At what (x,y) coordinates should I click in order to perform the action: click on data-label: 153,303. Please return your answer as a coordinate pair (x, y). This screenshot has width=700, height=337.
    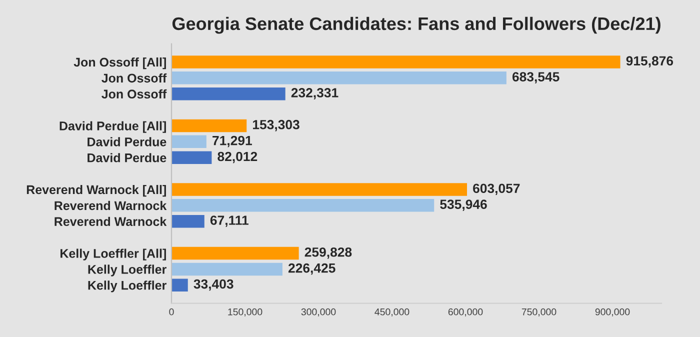
    Looking at the image, I should click on (276, 126).